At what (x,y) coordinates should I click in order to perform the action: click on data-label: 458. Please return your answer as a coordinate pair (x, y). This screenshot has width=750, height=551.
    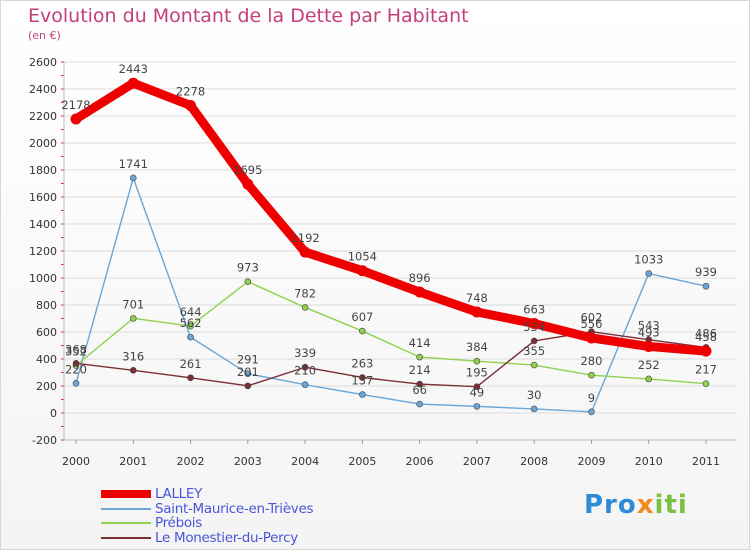
    Looking at the image, I should click on (706, 337).